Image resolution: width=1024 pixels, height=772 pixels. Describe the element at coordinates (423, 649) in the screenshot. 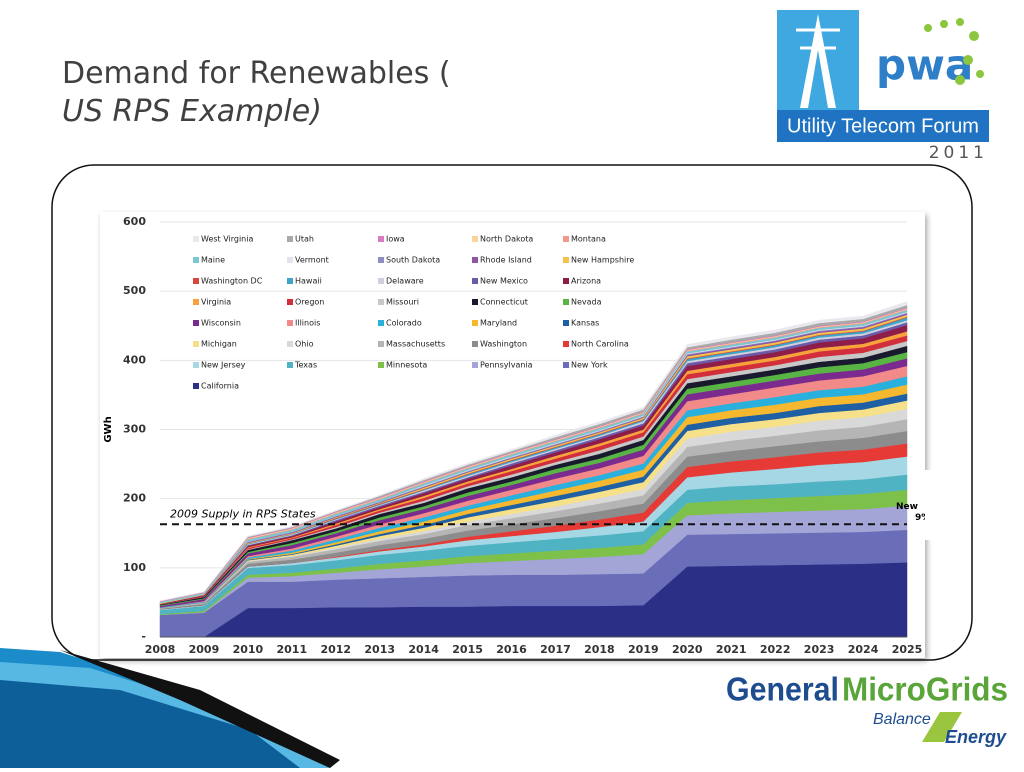

I see `x-tick-label: 2014` at that location.